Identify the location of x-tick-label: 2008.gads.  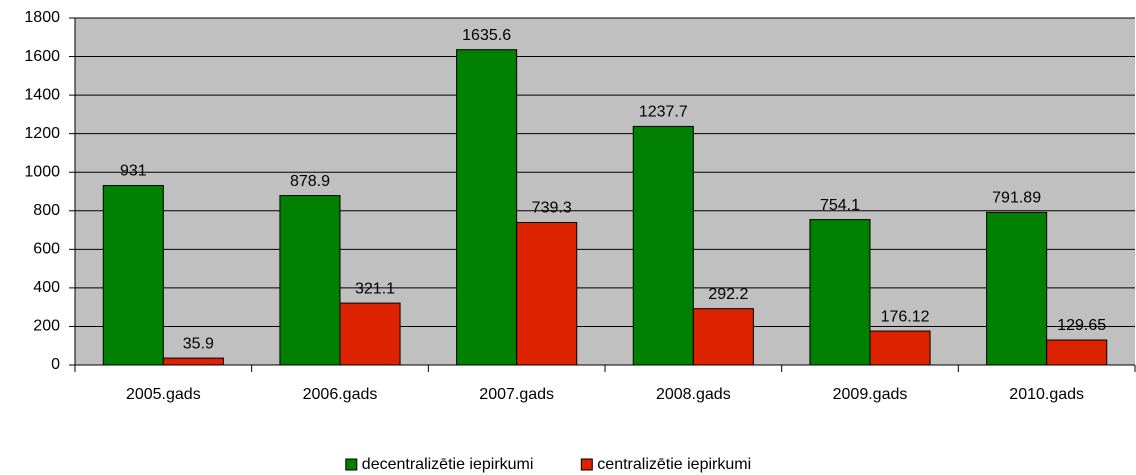
(693, 394).